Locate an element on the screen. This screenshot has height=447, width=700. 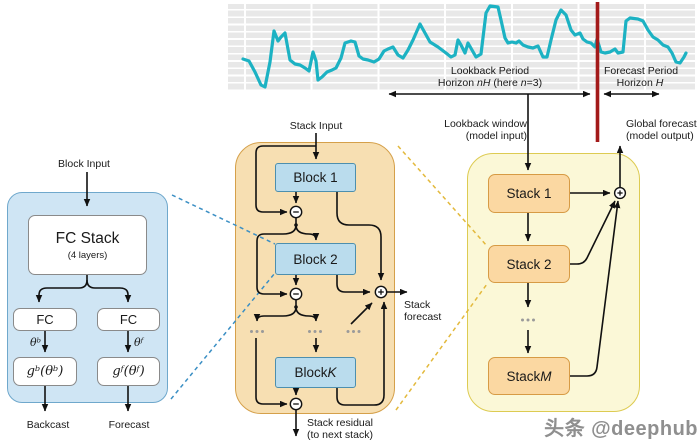
backcast-label: Backcast is located at coordinates (48, 425).